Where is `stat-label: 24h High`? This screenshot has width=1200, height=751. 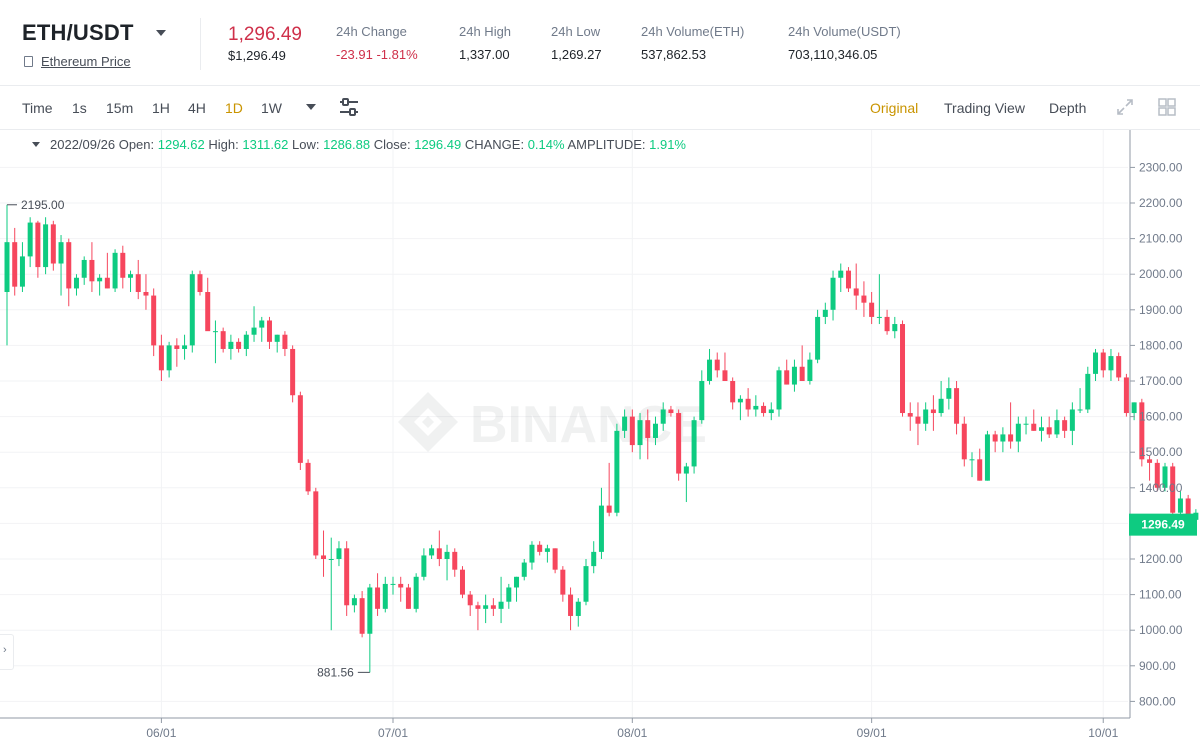
stat-label: 24h High is located at coordinates (485, 31).